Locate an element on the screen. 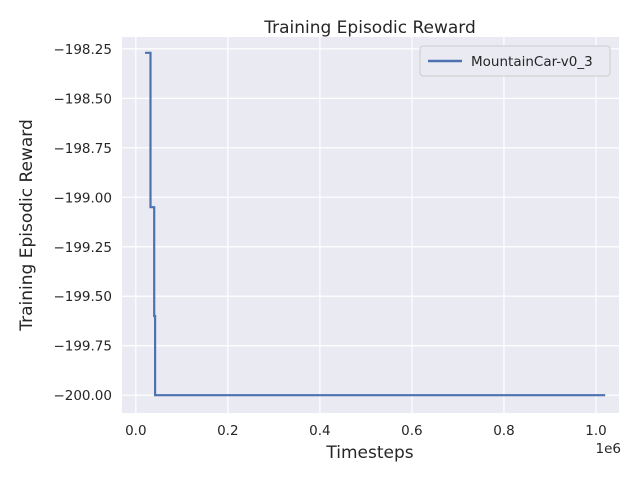 The width and height of the screenshot is (640, 480). y-tick-label: −198.75 is located at coordinates (82, 149).